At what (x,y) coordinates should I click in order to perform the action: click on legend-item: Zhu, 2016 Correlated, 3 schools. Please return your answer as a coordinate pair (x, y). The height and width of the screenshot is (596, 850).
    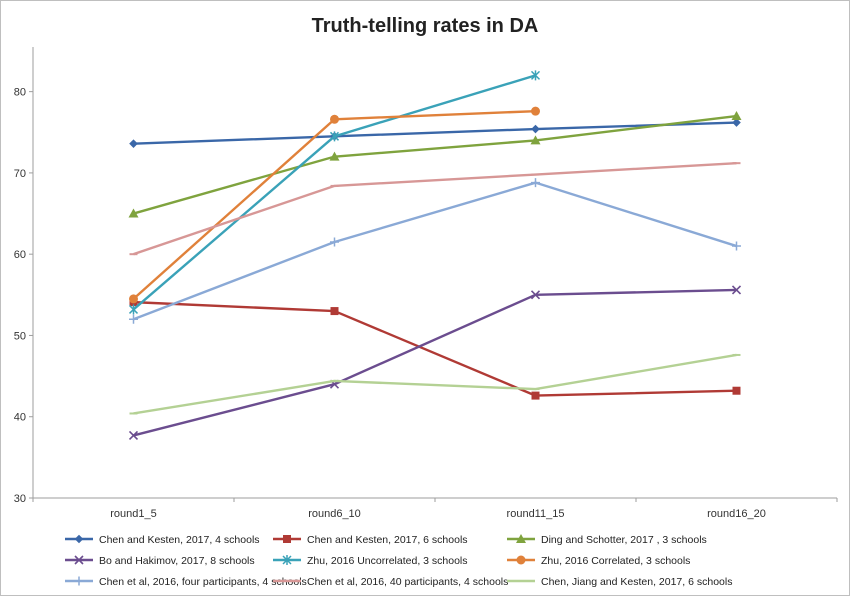
    Looking at the image, I should click on (598, 561).